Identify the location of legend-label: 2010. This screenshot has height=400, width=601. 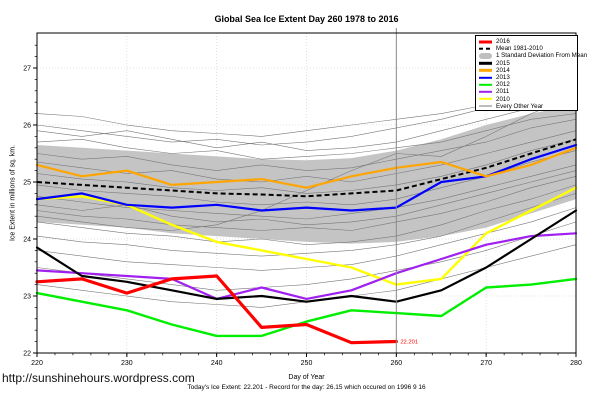
(503, 99).